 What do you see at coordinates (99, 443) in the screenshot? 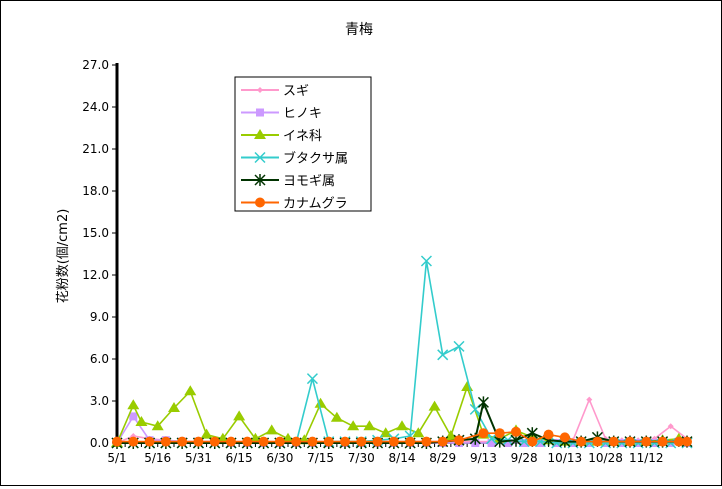
I see `y-tick-label: 0.0` at bounding box center [99, 443].